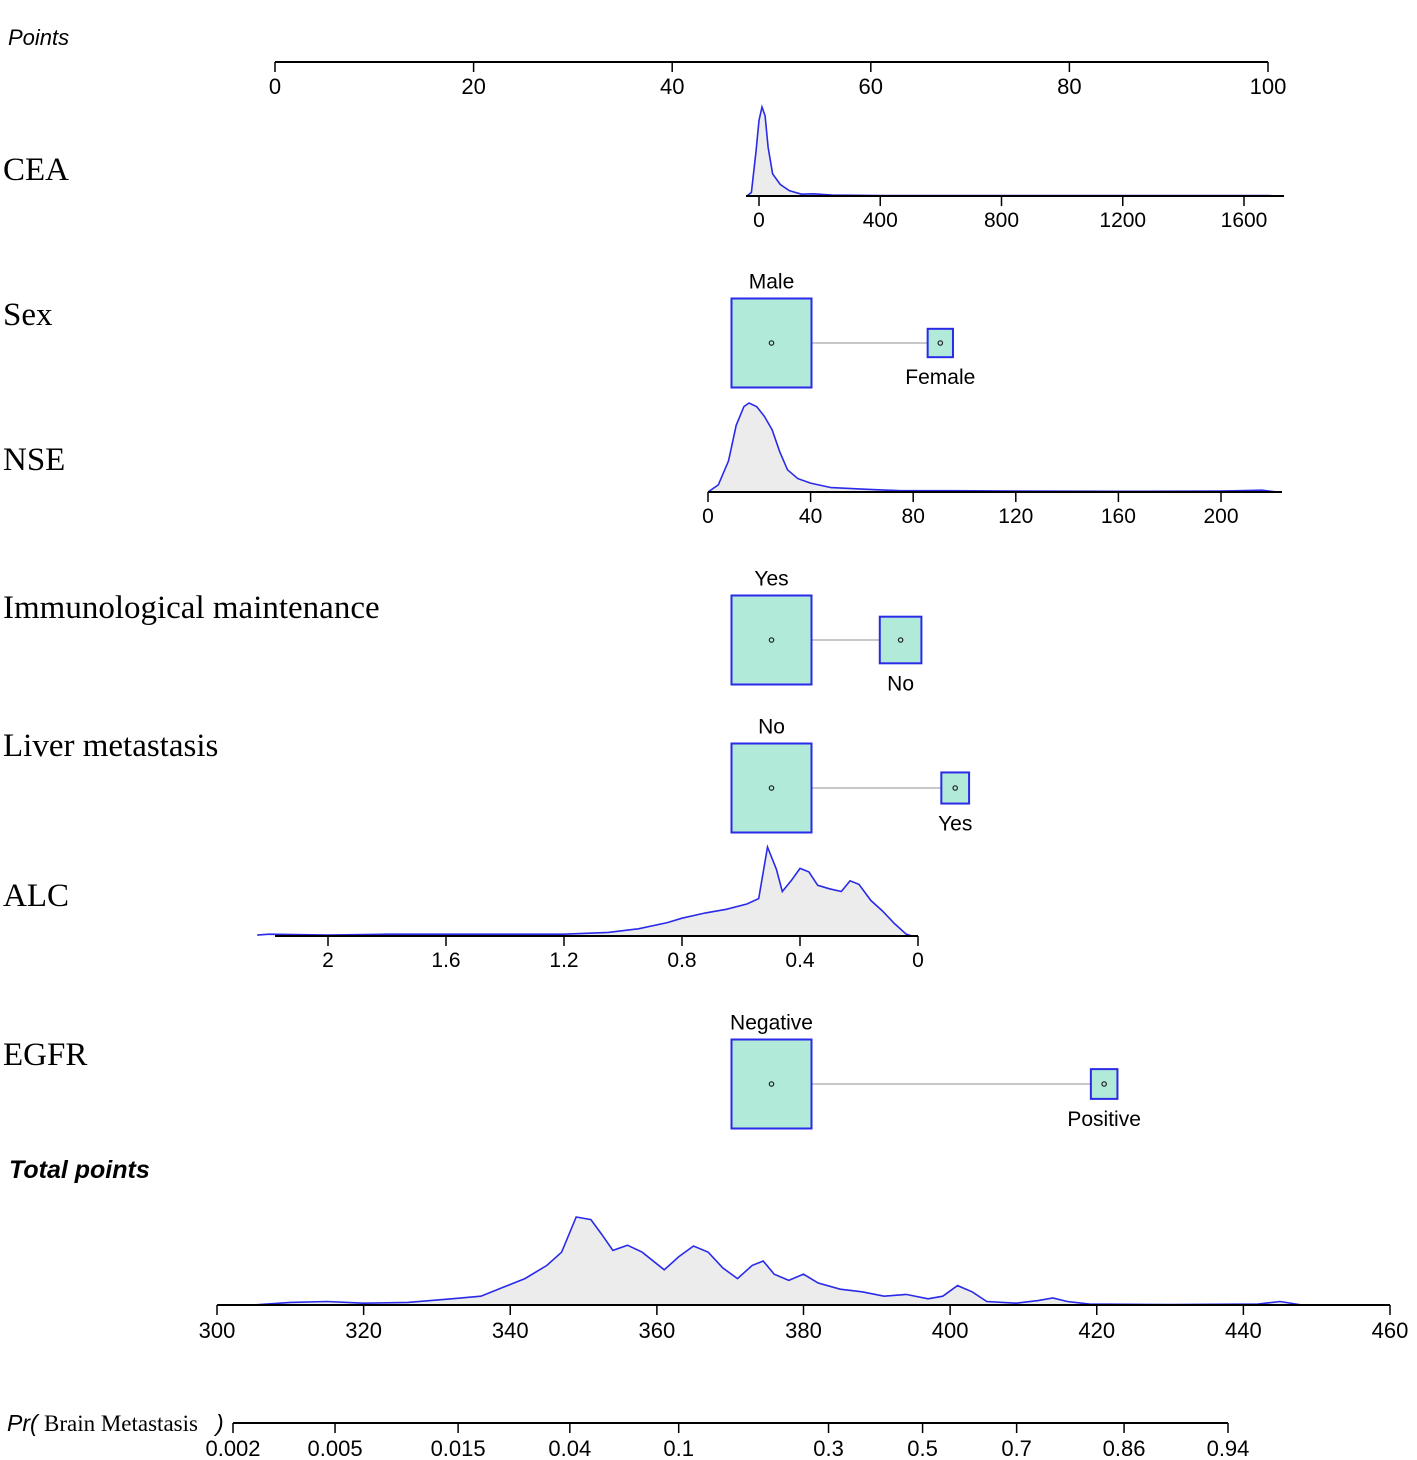 This screenshot has width=1417, height=1460. Describe the element at coordinates (569, 1448) in the screenshot. I see `probability-axis-tick-label: 0.04` at that location.